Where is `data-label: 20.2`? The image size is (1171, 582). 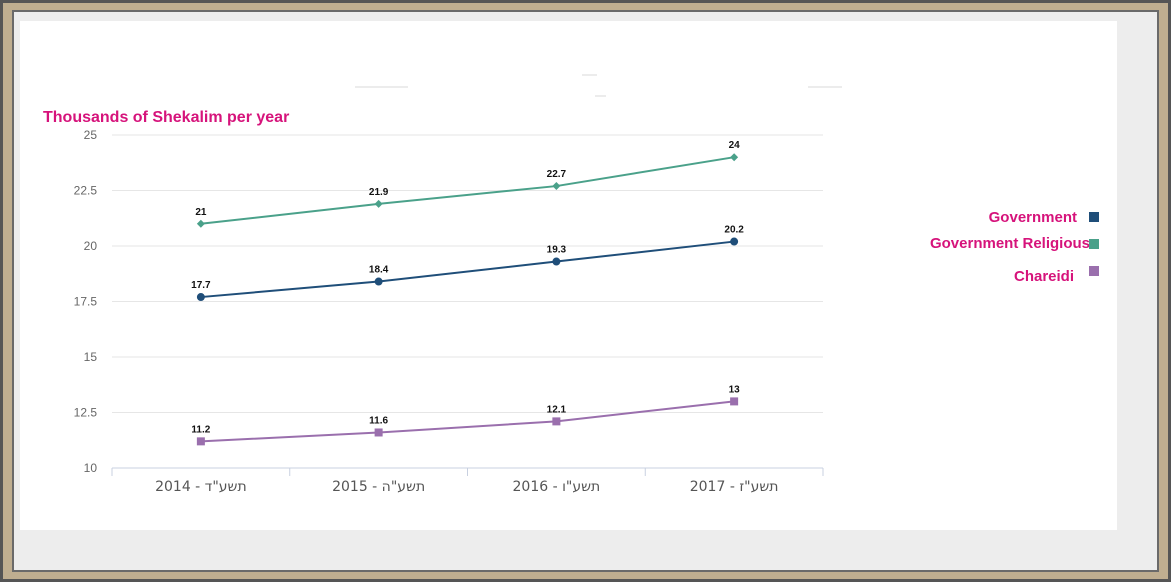
data-label: 20.2 is located at coordinates (734, 230).